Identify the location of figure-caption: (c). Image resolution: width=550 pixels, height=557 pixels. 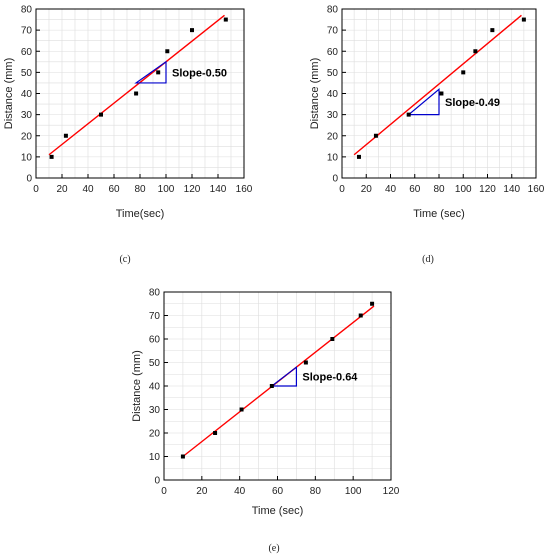
(124, 259).